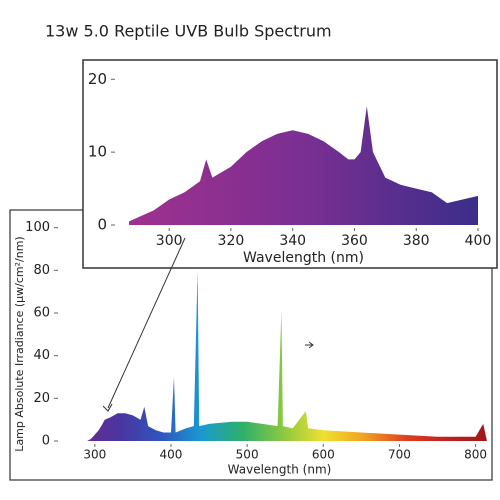 This screenshot has width=500, height=500. What do you see at coordinates (97, 152) in the screenshot?
I see `y-tick-label: 10` at bounding box center [97, 152].